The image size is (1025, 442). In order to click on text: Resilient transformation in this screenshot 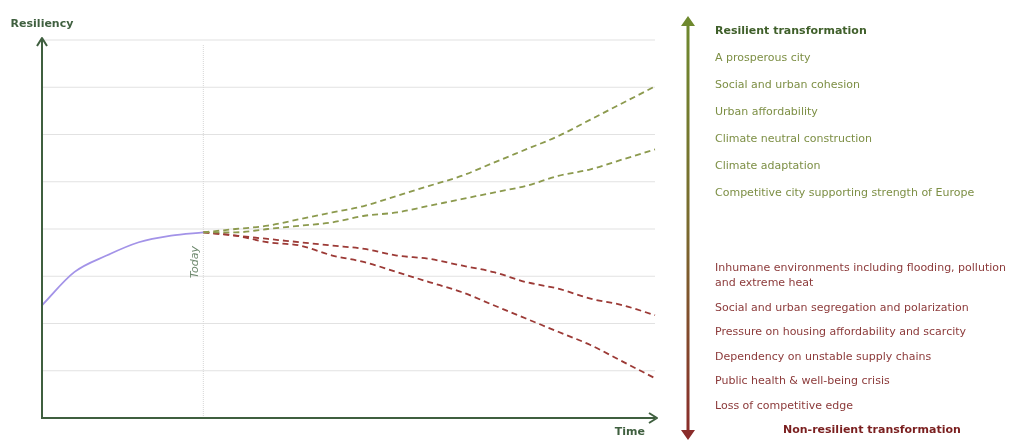, I will do `click(791, 30)`.